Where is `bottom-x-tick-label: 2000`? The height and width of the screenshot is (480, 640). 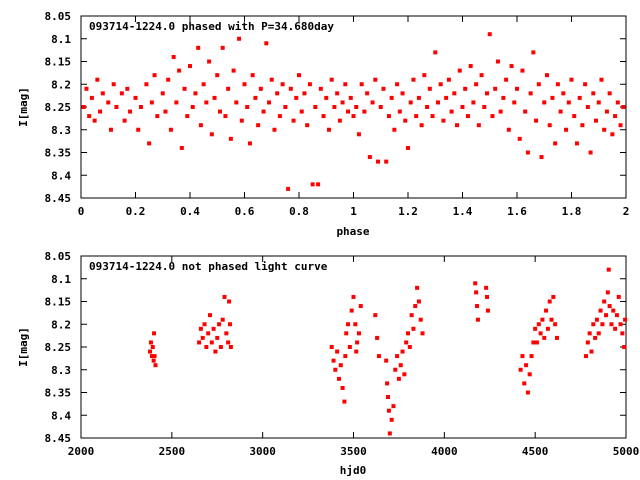
bottom-x-tick-label: 2000 is located at coordinates (81, 451).